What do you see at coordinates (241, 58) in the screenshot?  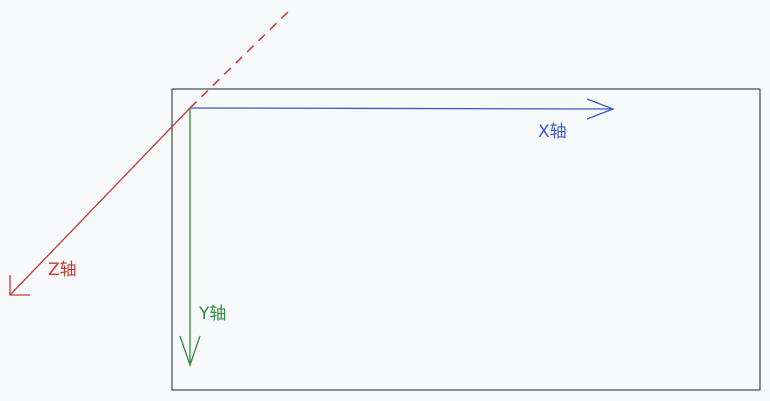 I see `z-axis-dashed-segment` at bounding box center [241, 58].